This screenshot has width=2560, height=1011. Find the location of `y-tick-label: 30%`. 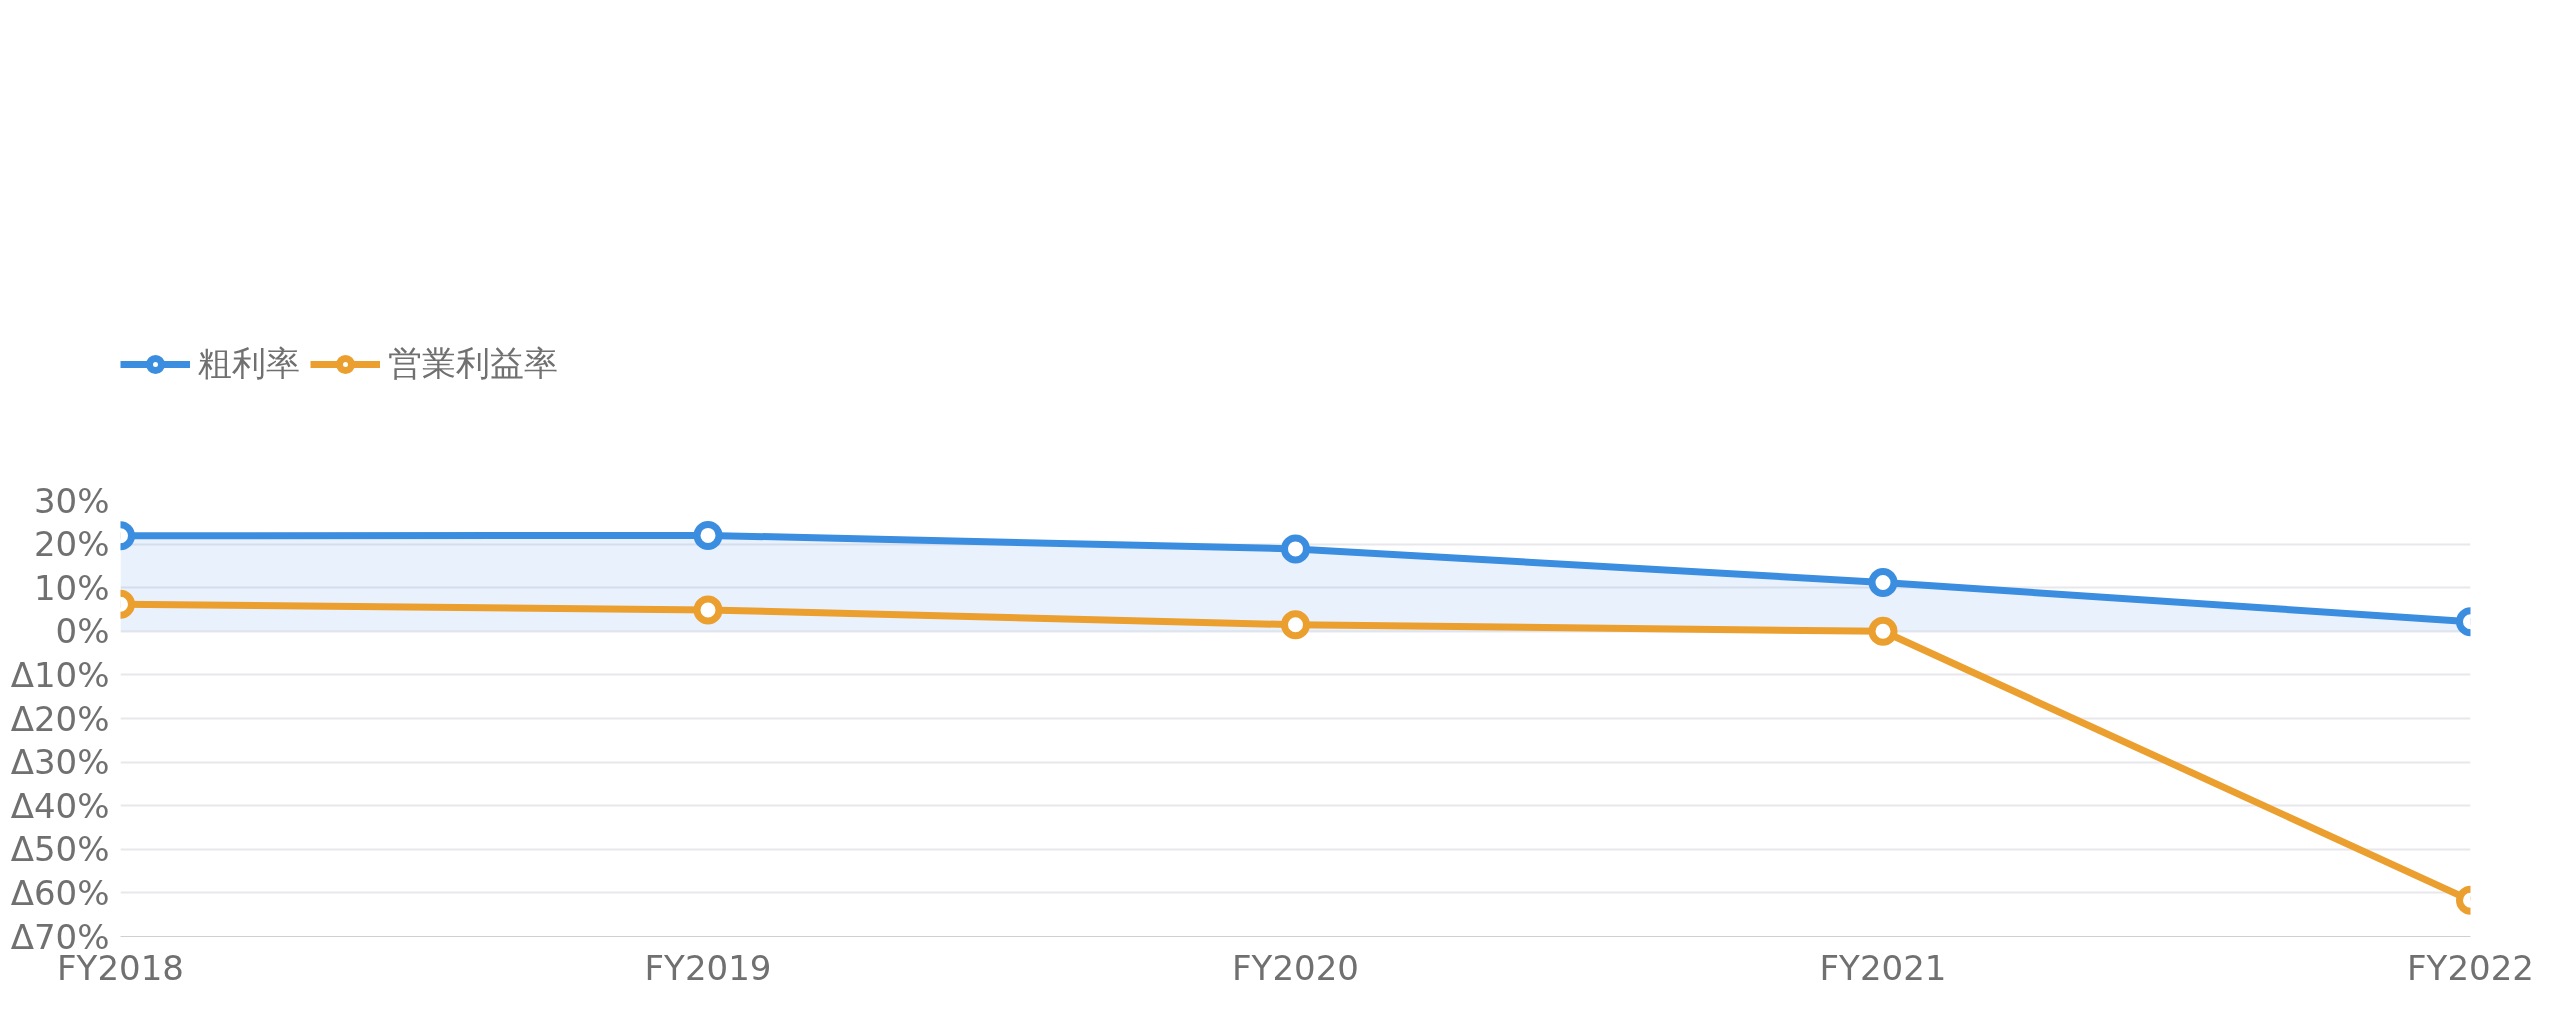

y-tick-label: 30% is located at coordinates (71, 500).